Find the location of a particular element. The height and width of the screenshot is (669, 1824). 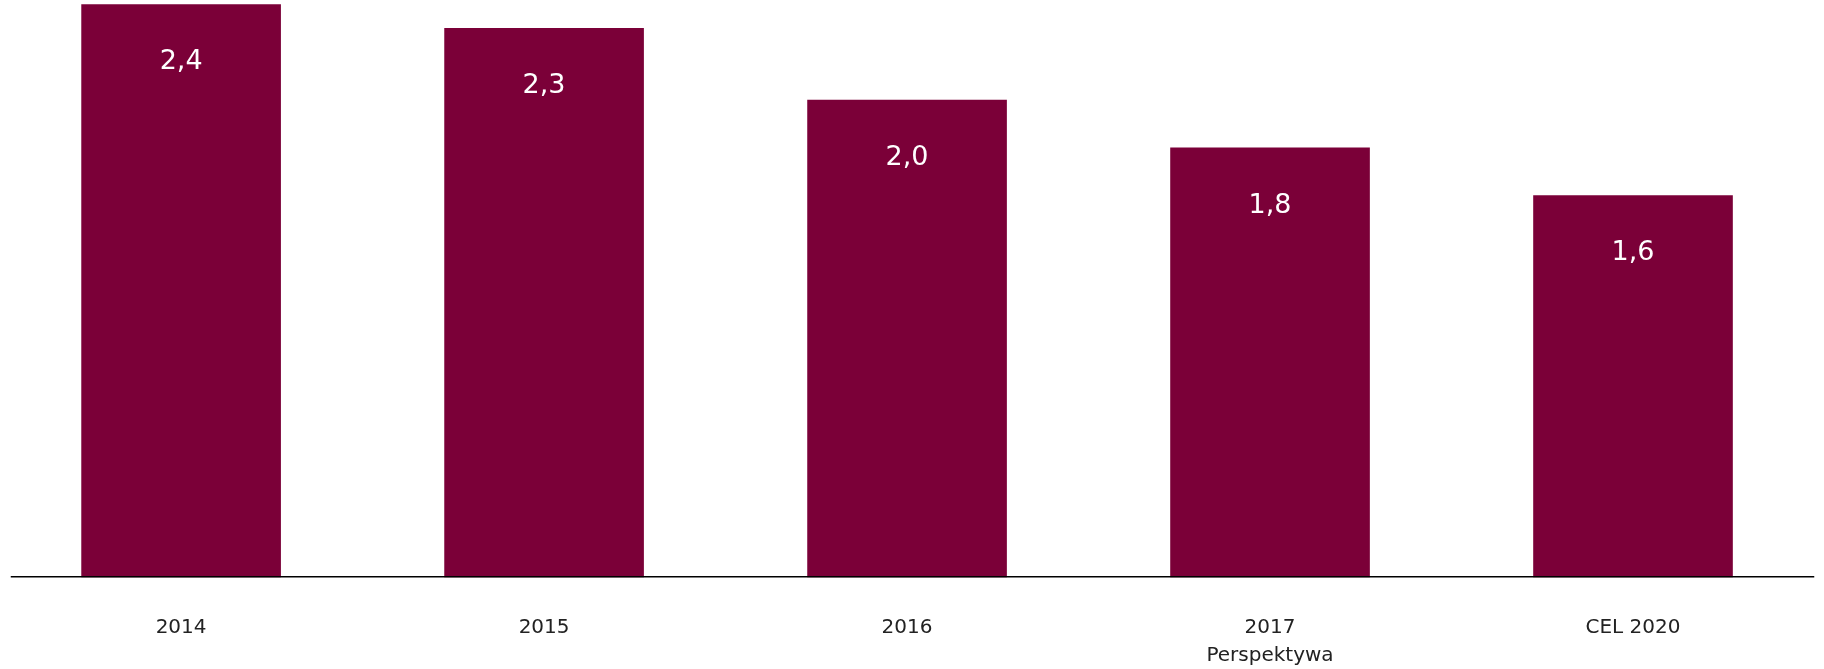

x-tick-label: 2016 is located at coordinates (907, 625).